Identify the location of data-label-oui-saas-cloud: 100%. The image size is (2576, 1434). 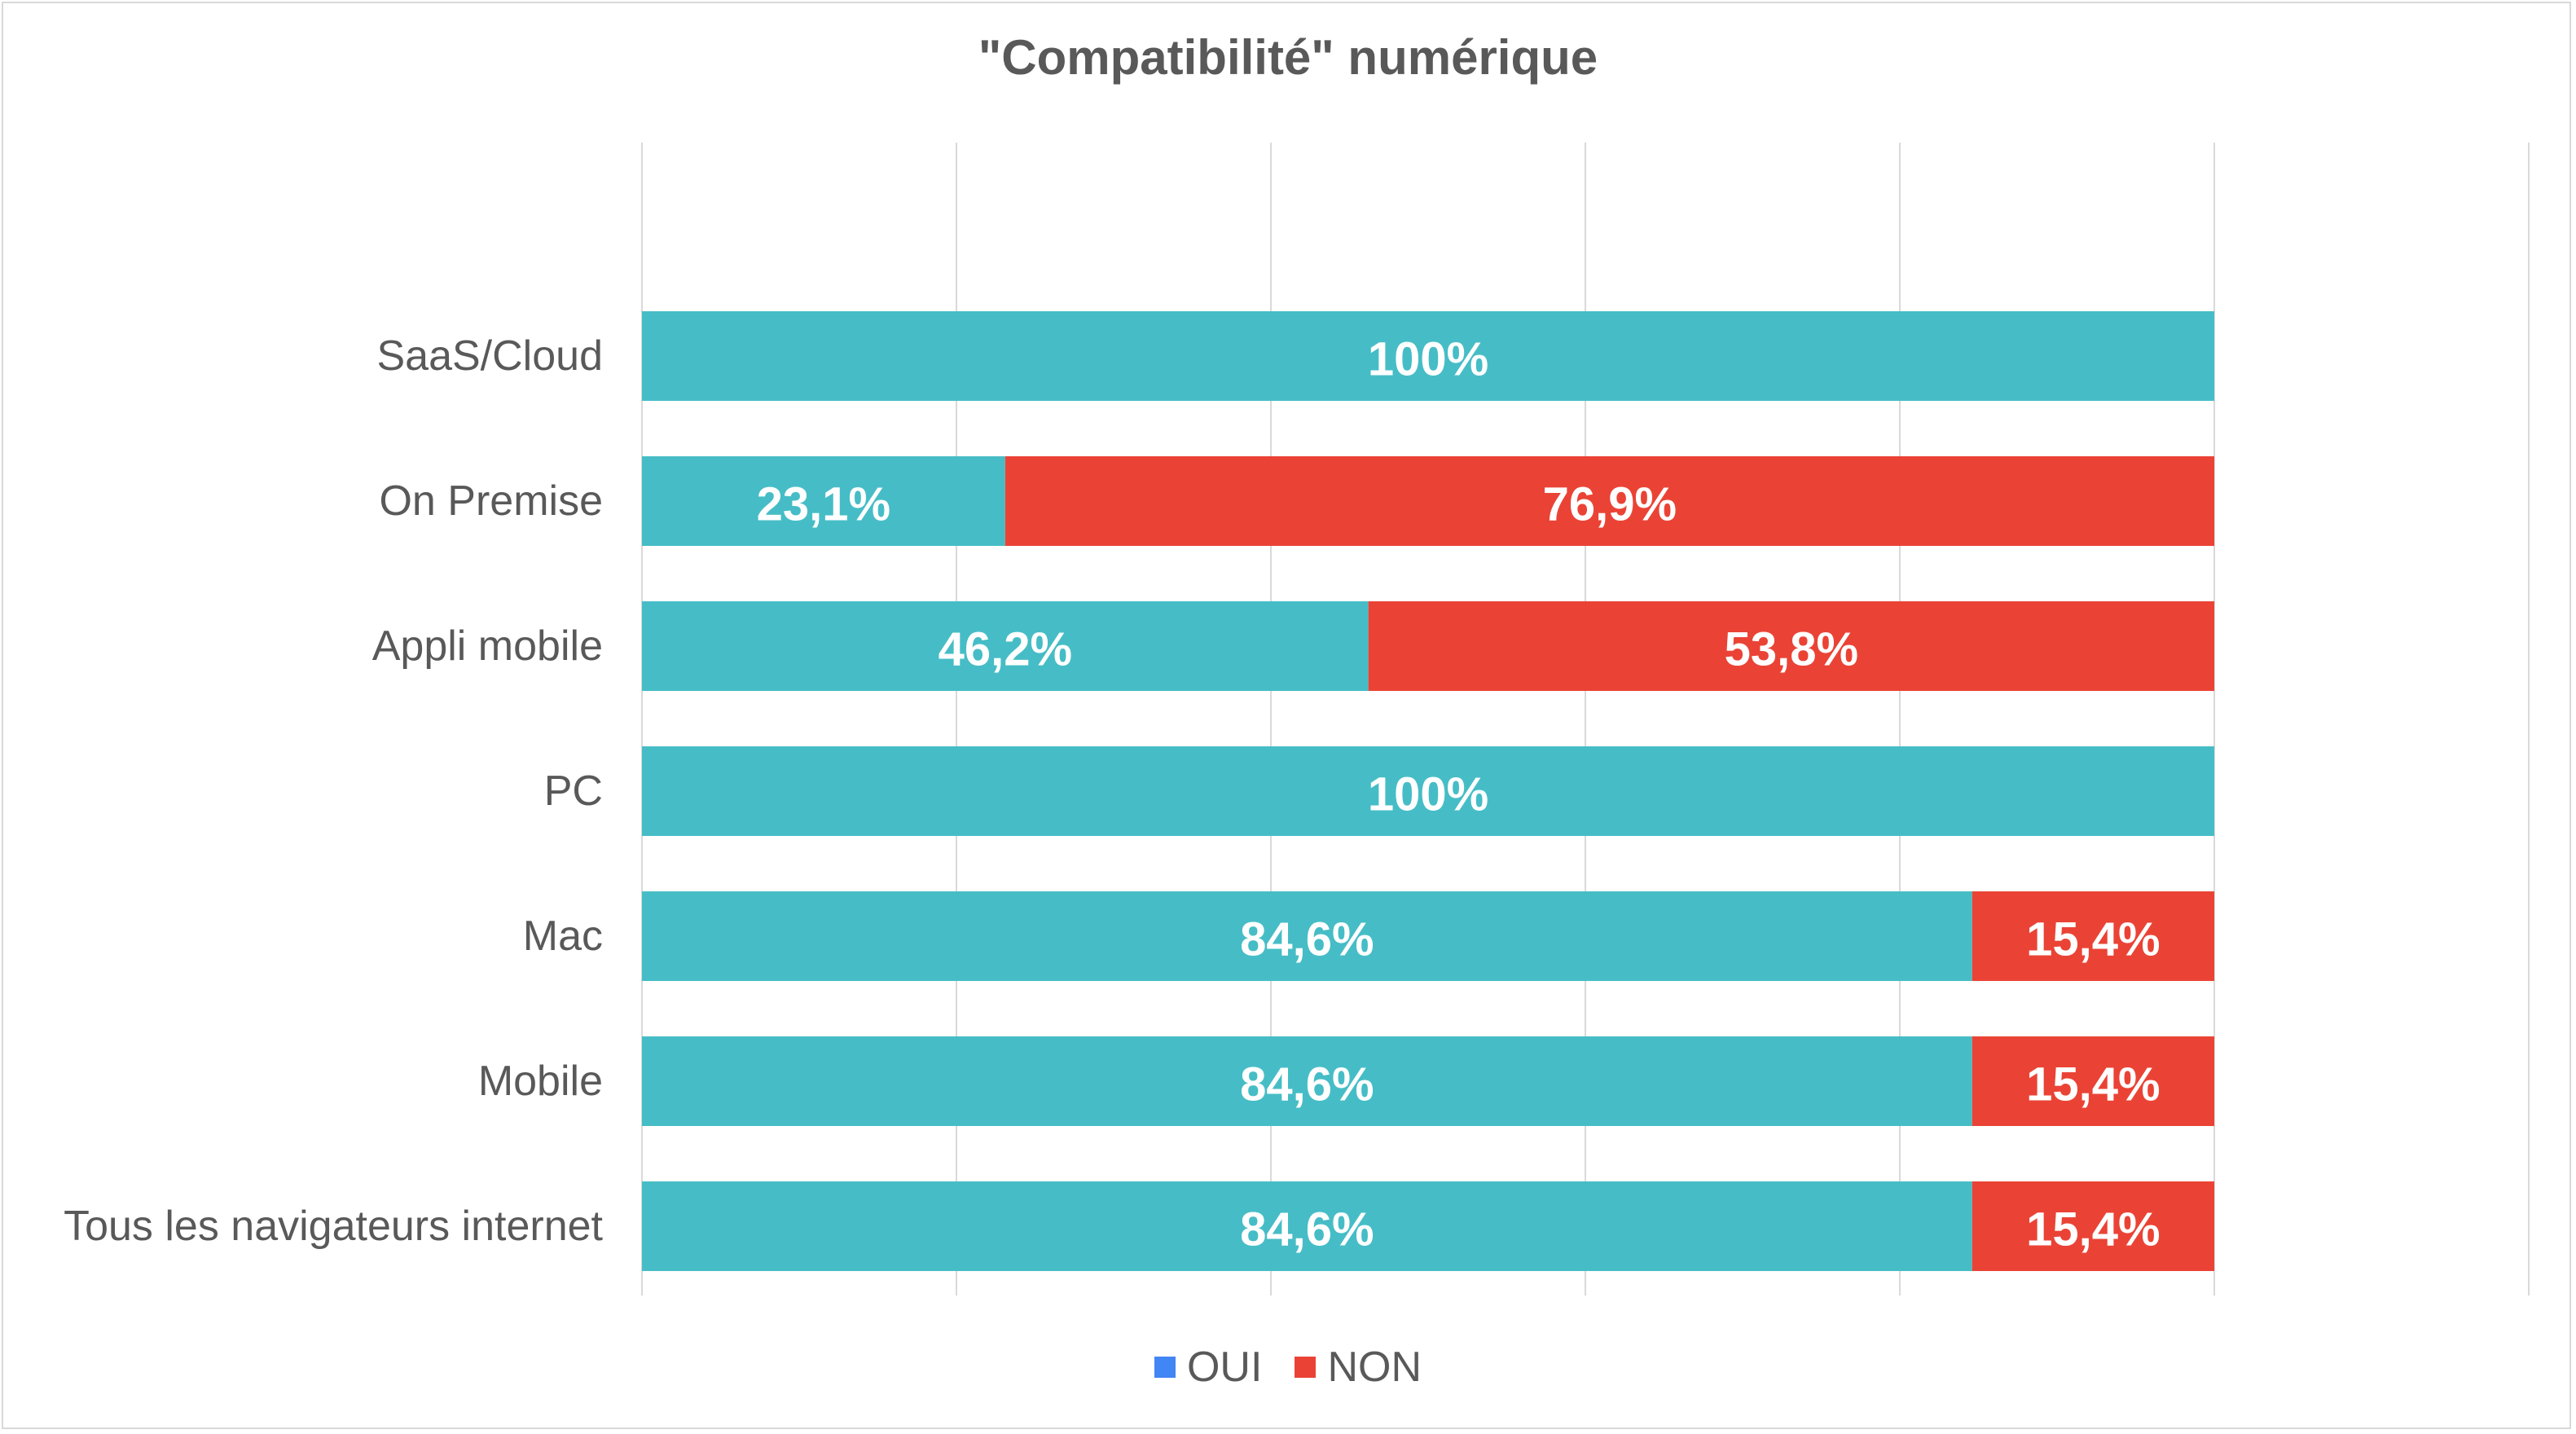
(1428, 359).